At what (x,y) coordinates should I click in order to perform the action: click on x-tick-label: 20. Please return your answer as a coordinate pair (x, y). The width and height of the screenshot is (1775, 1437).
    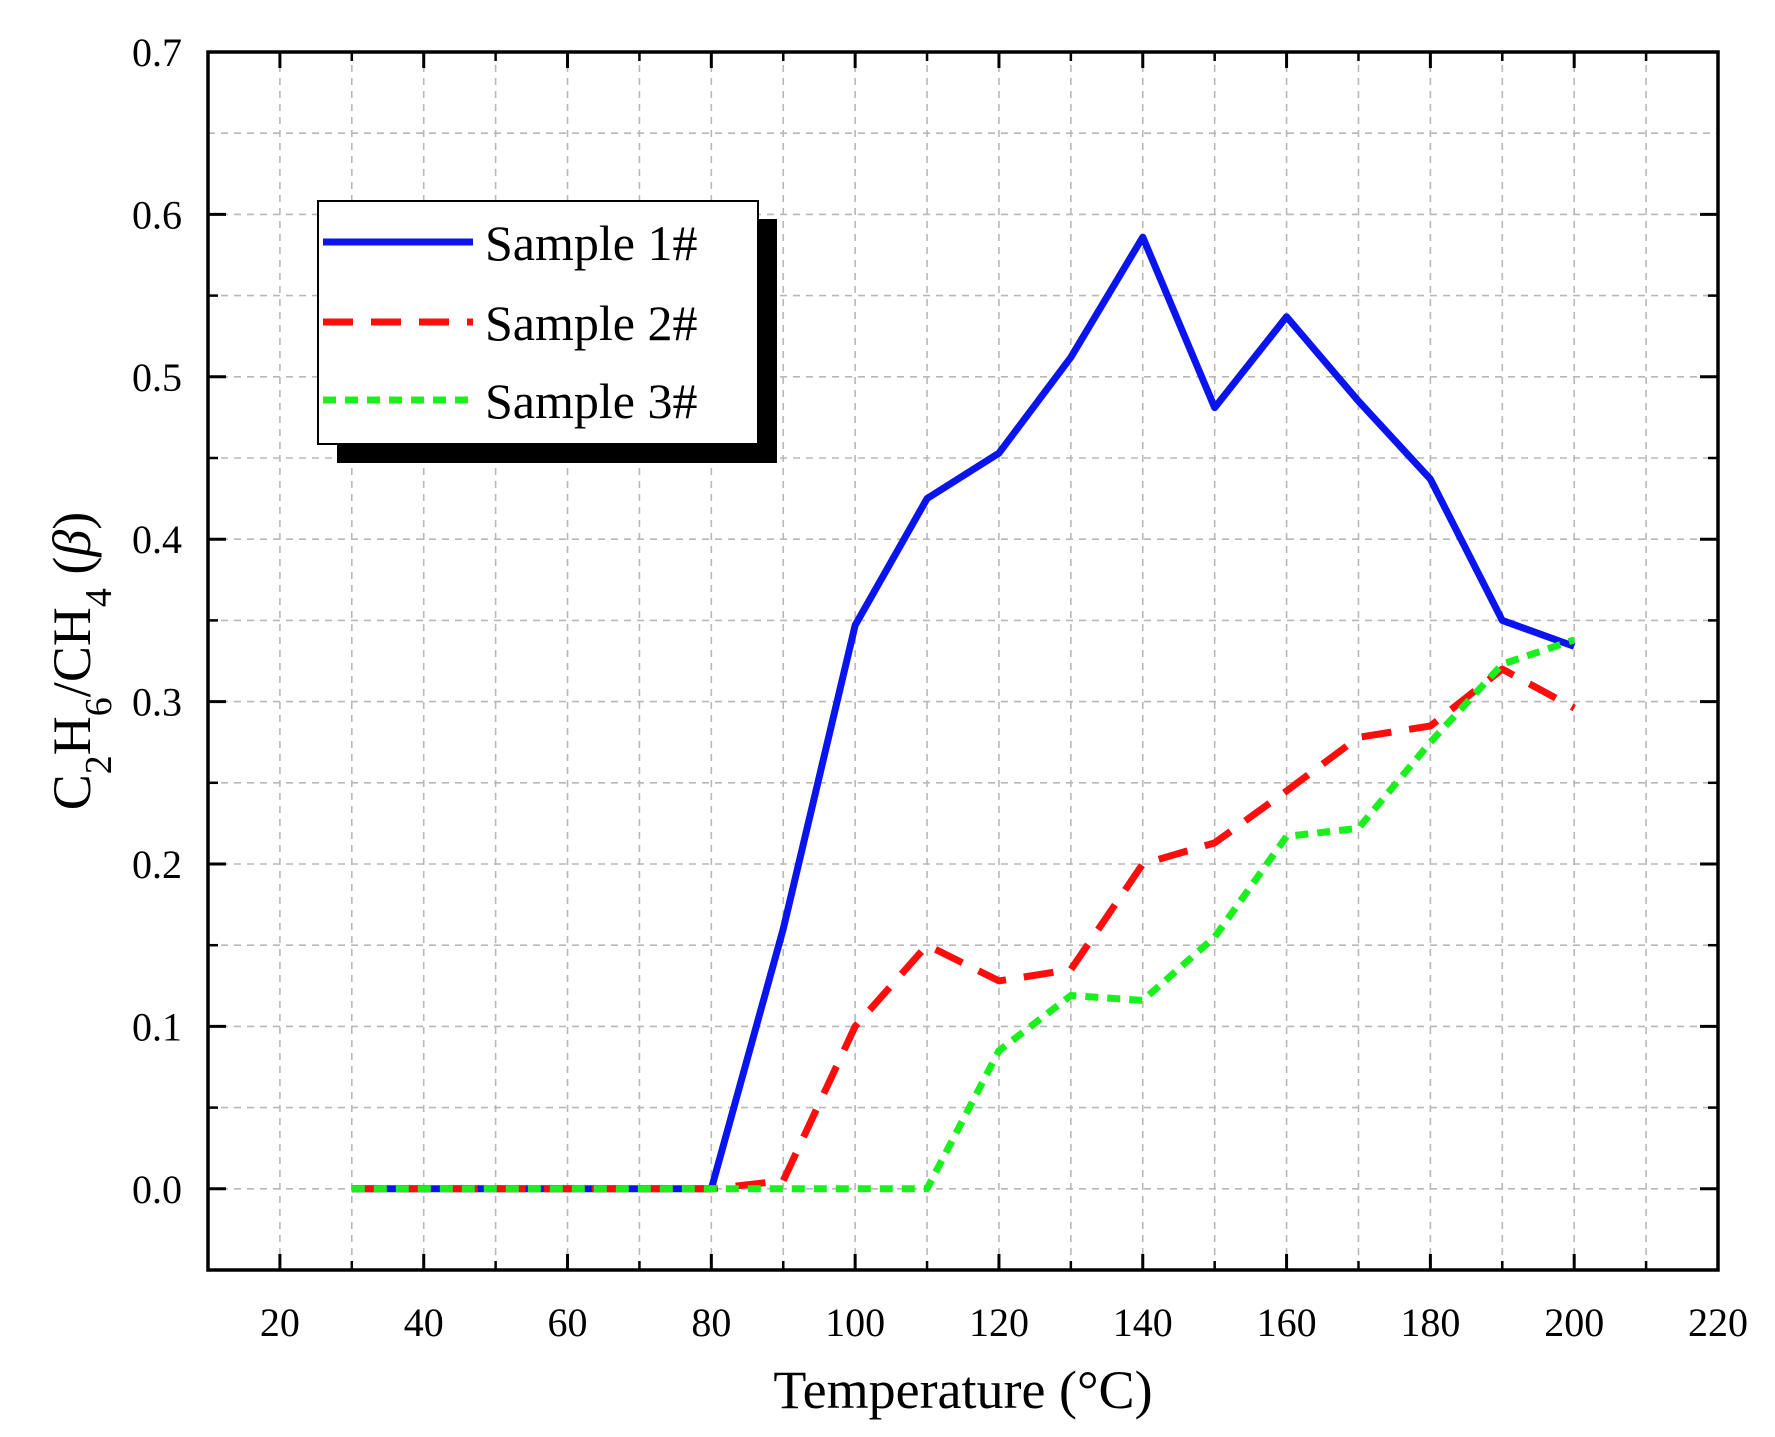
    Looking at the image, I should click on (280, 1322).